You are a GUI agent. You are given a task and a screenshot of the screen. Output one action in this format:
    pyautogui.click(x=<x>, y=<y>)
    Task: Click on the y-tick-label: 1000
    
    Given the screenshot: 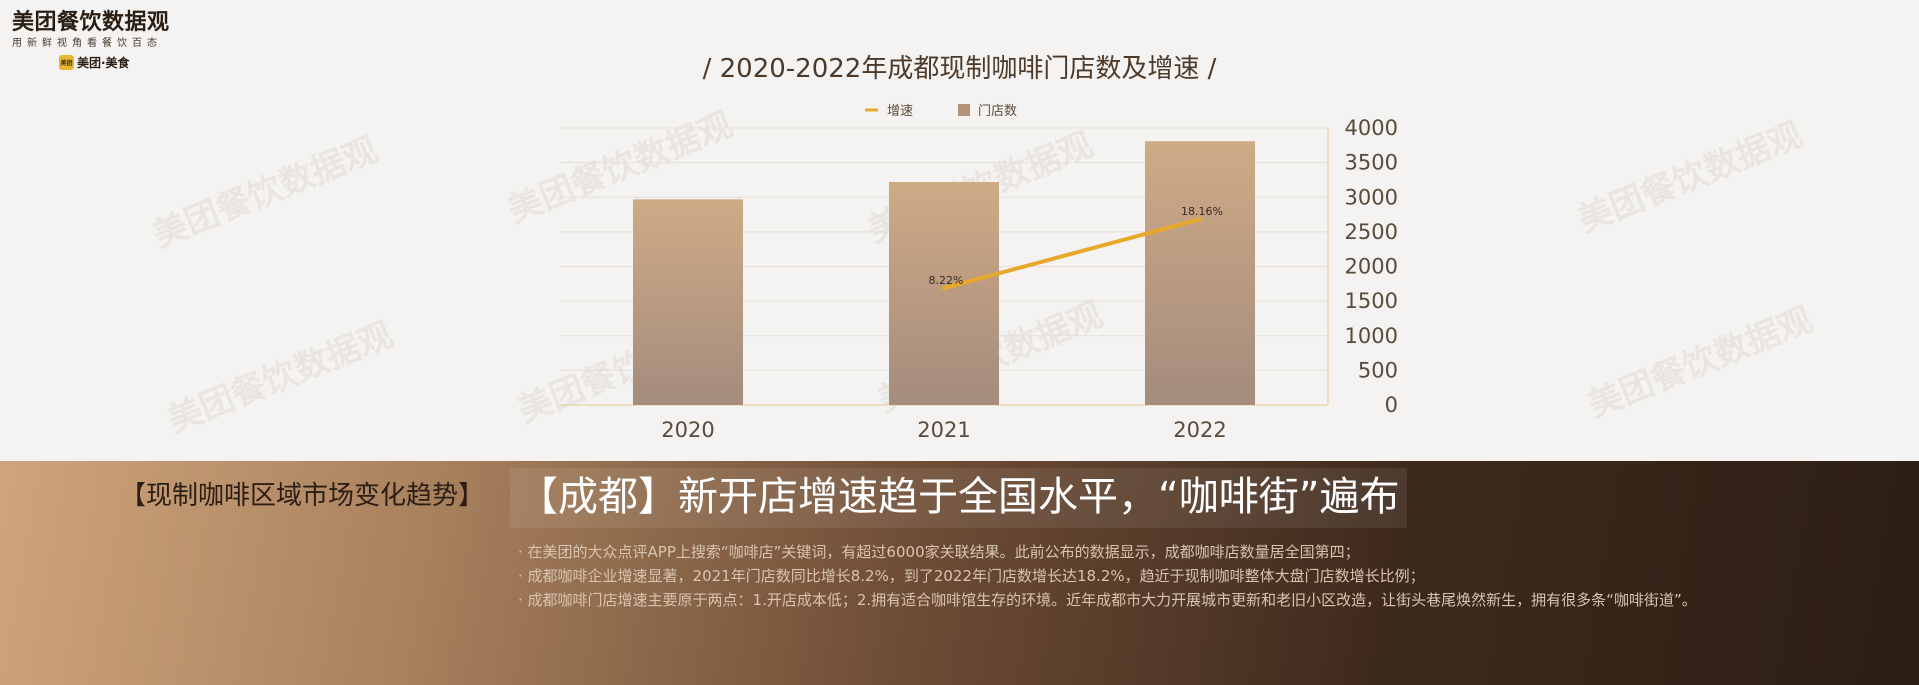 What is the action you would take?
    pyautogui.click(x=1371, y=336)
    